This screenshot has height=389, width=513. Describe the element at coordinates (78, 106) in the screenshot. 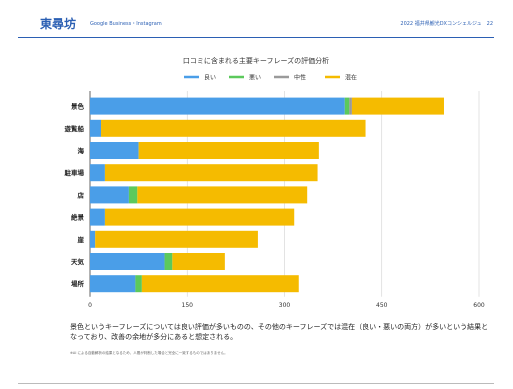

I see `category-label-1: 景色` at that location.